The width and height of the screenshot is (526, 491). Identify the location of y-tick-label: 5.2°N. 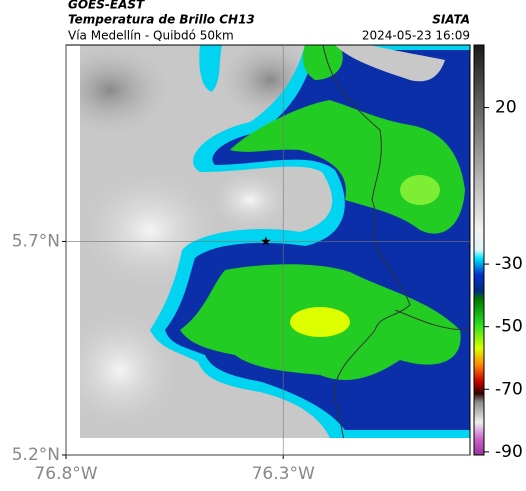
(36, 455).